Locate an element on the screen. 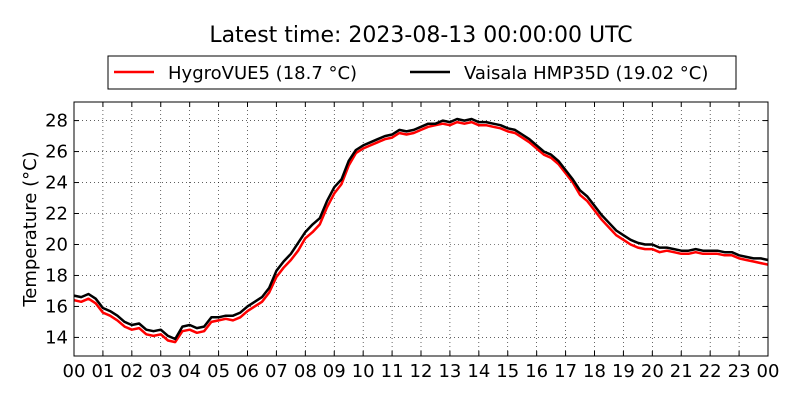 Image resolution: width=800 pixels, height=400 pixels. legend-label-hygrovue5: HygroVUE5 (18.7 °C) is located at coordinates (262, 73).